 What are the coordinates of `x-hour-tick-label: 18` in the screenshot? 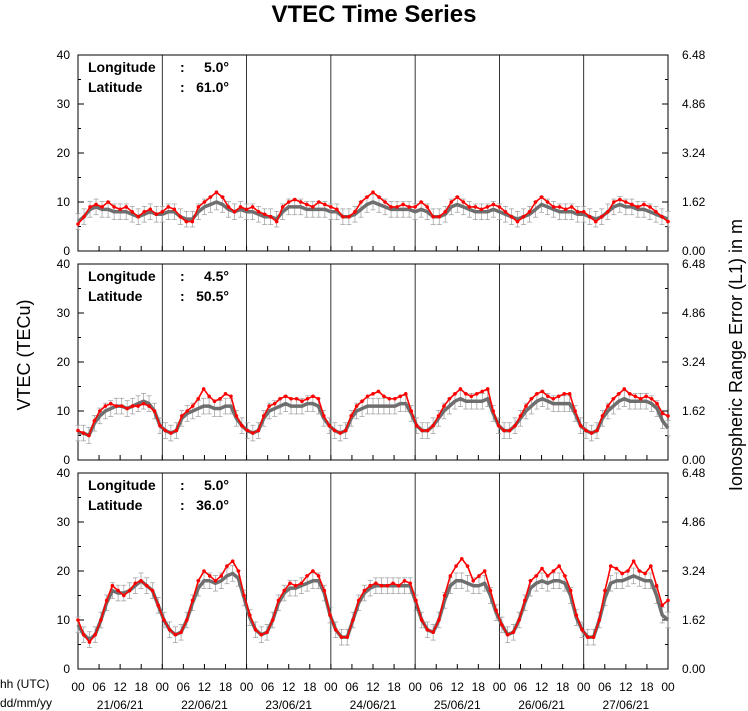 It's located at (394, 687).